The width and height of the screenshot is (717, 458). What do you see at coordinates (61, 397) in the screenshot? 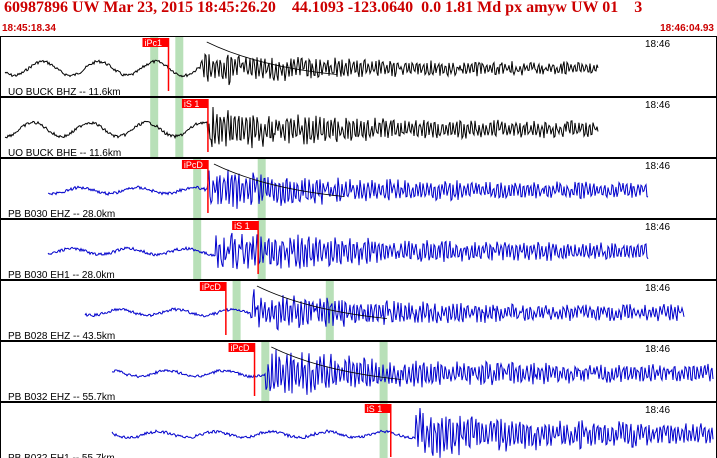
I see `station-label: PB B032 EHZ -- 55.7km` at bounding box center [61, 397].